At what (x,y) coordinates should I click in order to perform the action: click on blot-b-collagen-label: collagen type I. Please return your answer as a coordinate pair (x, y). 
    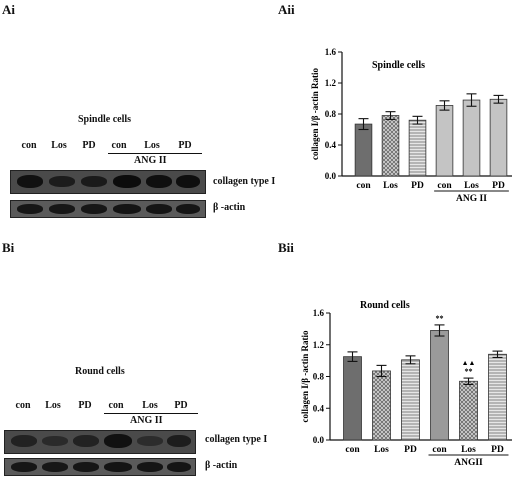
    Looking at the image, I should click on (236, 439).